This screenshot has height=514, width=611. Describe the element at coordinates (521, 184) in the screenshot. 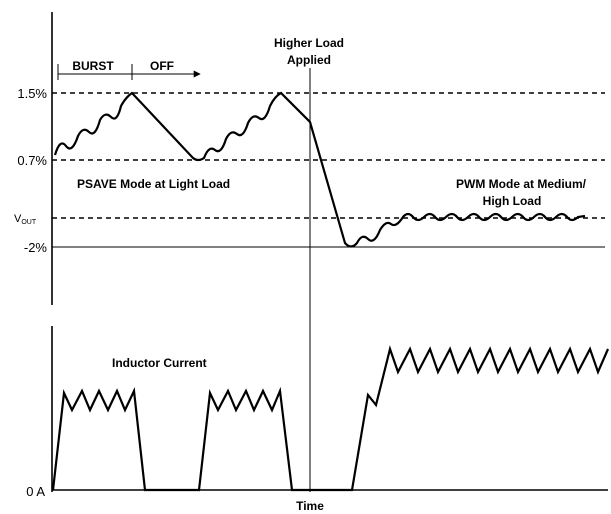

I see `pwm-mode-label-line1: PWM Mode at Medium/` at that location.